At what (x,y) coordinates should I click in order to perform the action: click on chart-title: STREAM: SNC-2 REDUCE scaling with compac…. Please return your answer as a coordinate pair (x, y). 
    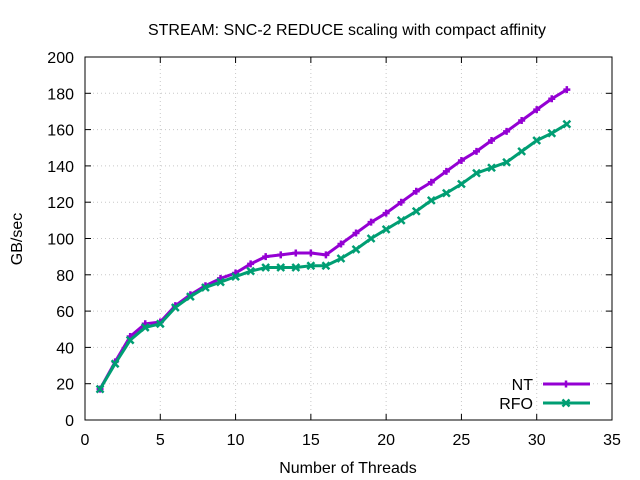
    Looking at the image, I should click on (347, 30).